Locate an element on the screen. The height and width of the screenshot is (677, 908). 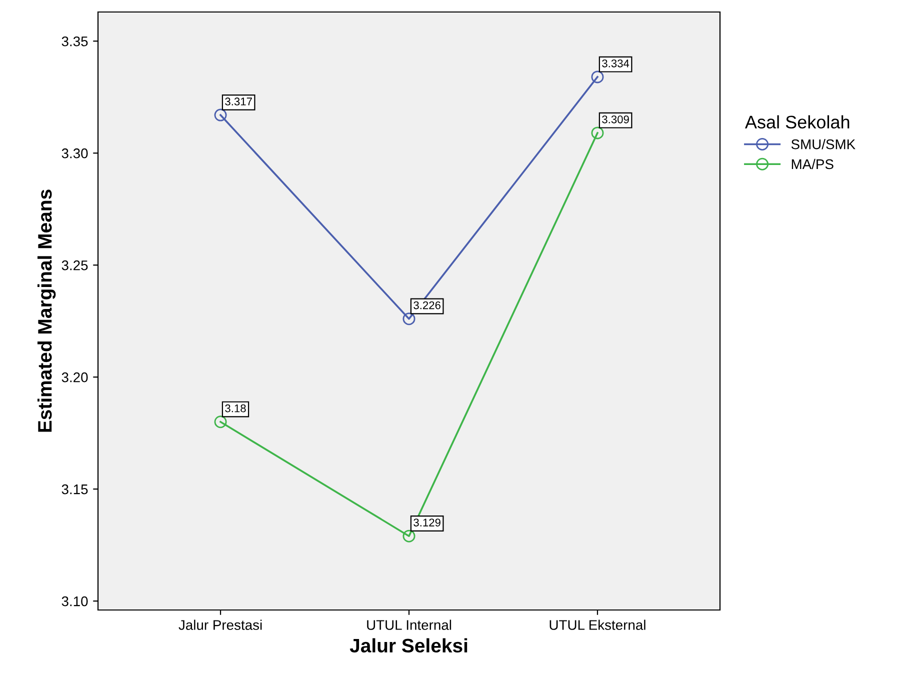
y-axis-title: Estimated Marginal Means is located at coordinates (46, 311).